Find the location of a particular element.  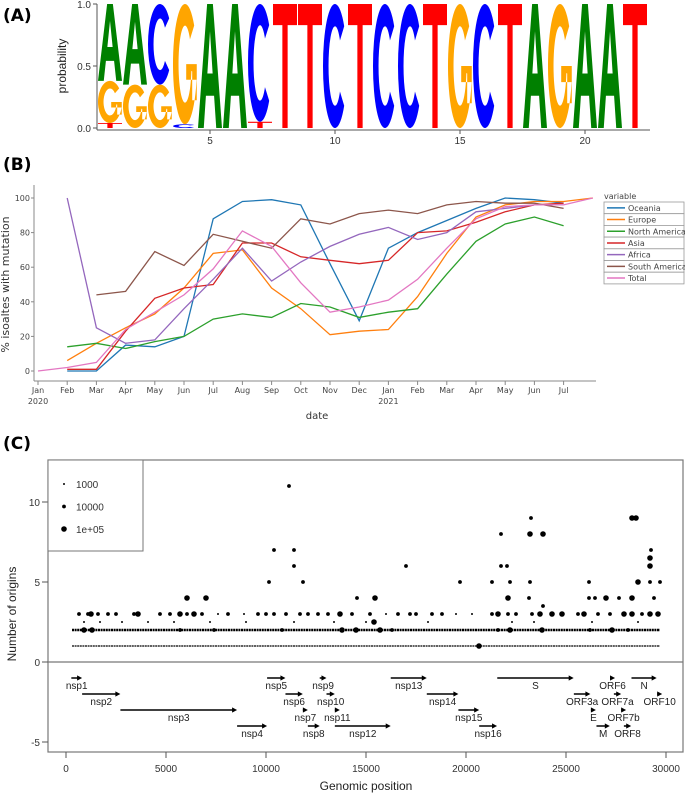

x-tick-label: Feb is located at coordinates (418, 390).